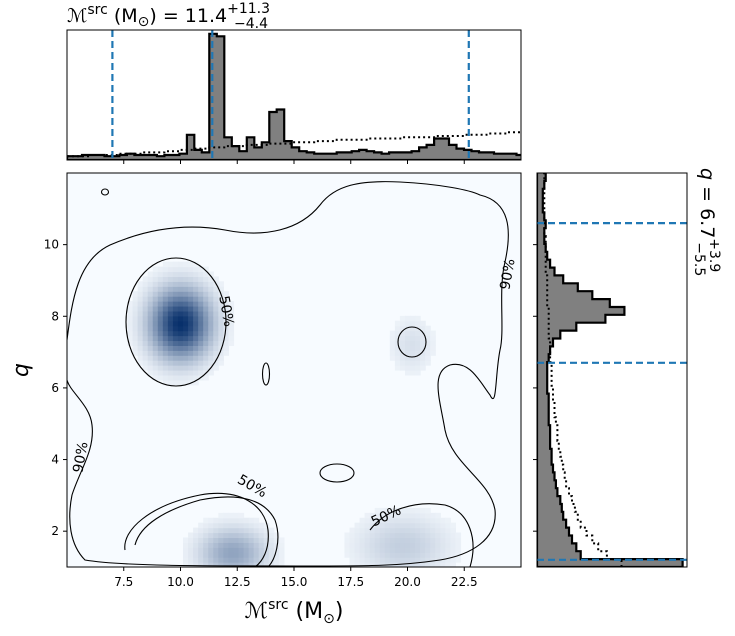 This screenshot has width=735, height=636. I want to click on x-axis-label-unit-sub: ⊙, so click(329, 619).